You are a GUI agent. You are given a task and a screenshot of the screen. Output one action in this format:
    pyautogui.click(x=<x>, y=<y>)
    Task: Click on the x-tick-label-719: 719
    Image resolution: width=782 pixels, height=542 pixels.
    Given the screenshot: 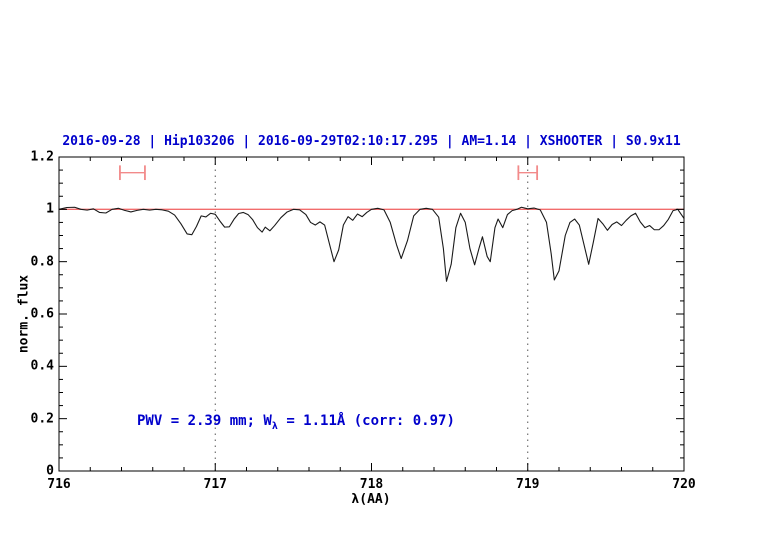 What is the action you would take?
    pyautogui.click(x=528, y=484)
    